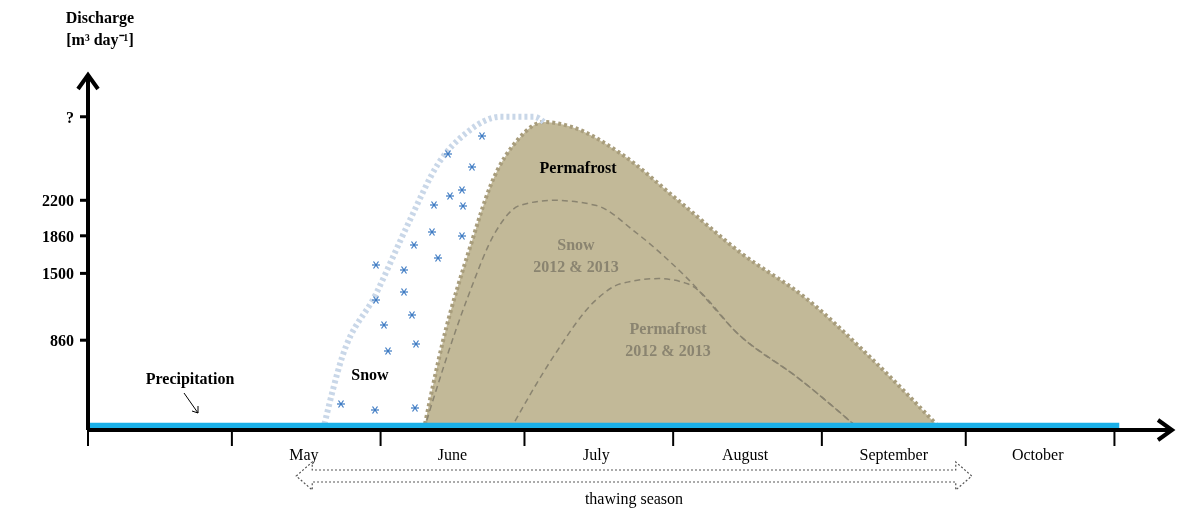 Image resolution: width=1180 pixels, height=517 pixels. I want to click on x-tick-label: June, so click(452, 454).